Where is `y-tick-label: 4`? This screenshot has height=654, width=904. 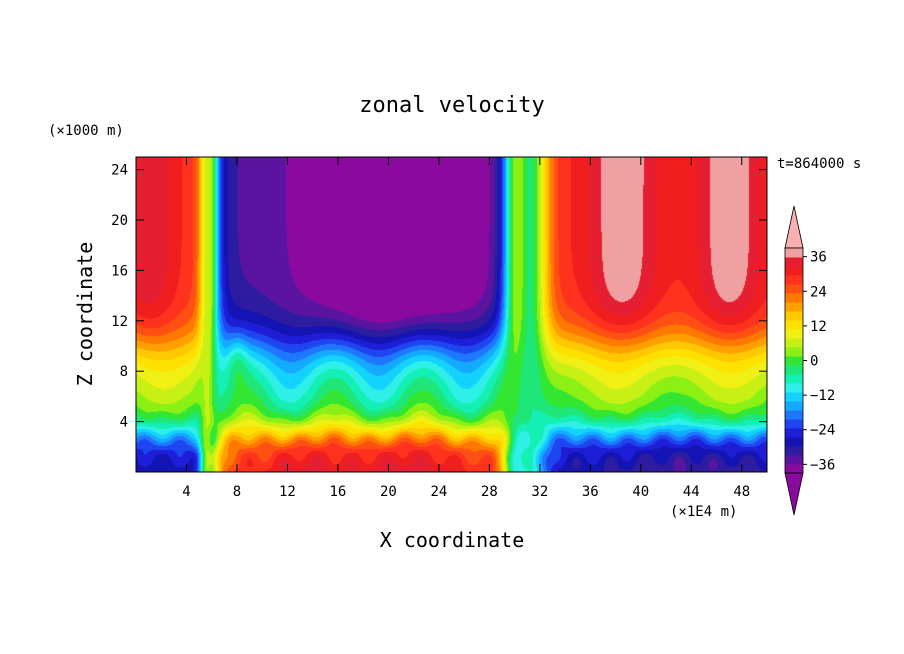 y-tick-label: 4 is located at coordinates (124, 423).